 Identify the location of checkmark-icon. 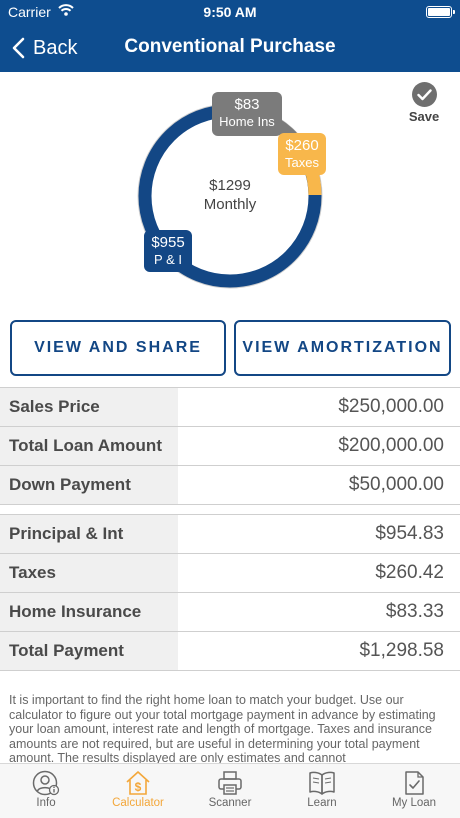
(424, 94).